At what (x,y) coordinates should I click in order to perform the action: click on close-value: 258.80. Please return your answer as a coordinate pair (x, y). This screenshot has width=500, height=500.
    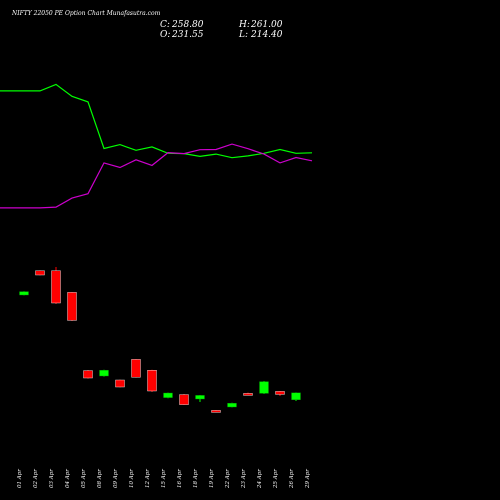
    Looking at the image, I should click on (187, 25).